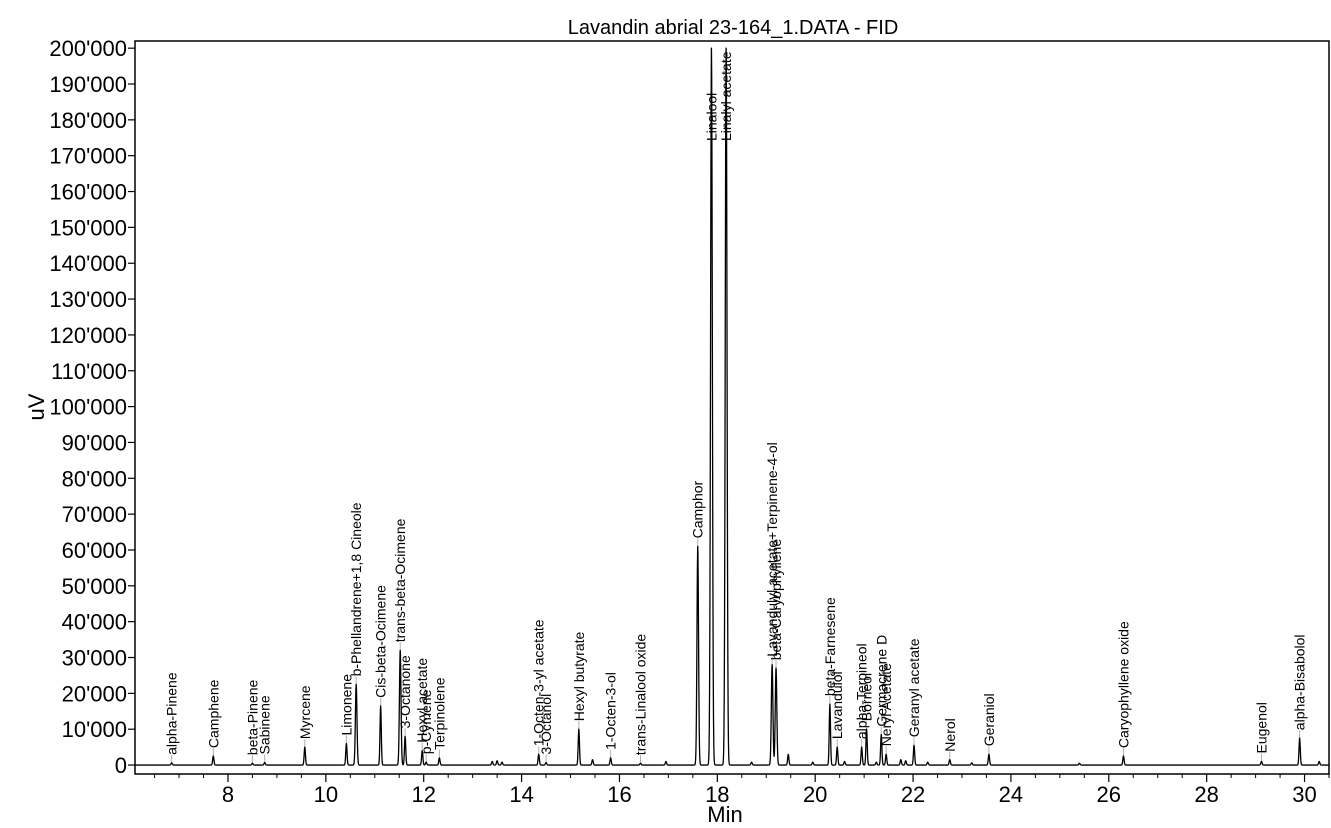 This screenshot has height=828, width=1331. I want to click on peak-label: p-Cymene, so click(426, 721).